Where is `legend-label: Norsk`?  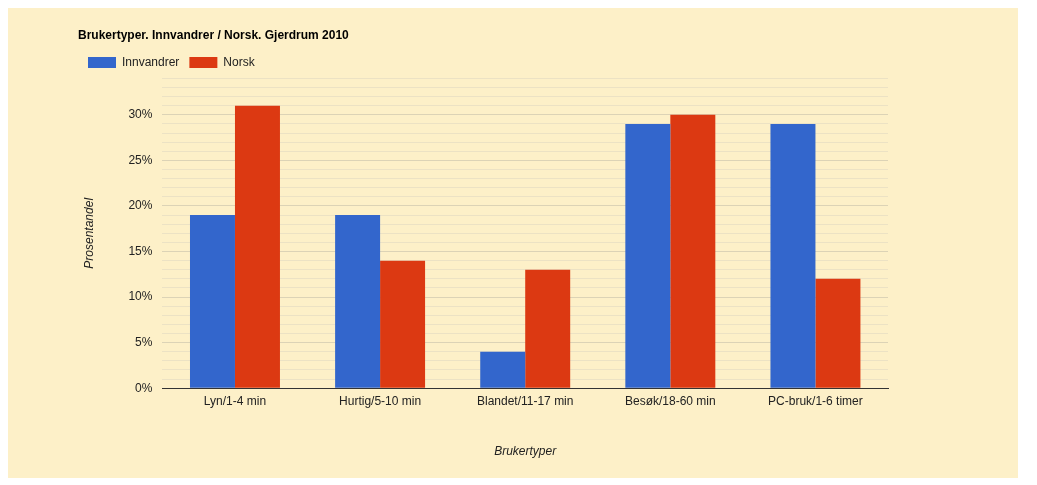
legend-label: Norsk is located at coordinates (239, 61).